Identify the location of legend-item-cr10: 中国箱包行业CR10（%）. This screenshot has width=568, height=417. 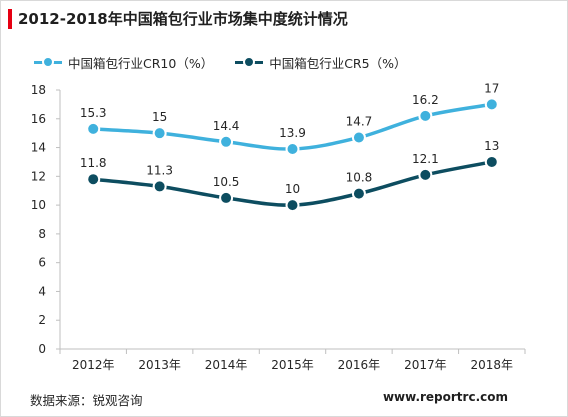
(123, 62).